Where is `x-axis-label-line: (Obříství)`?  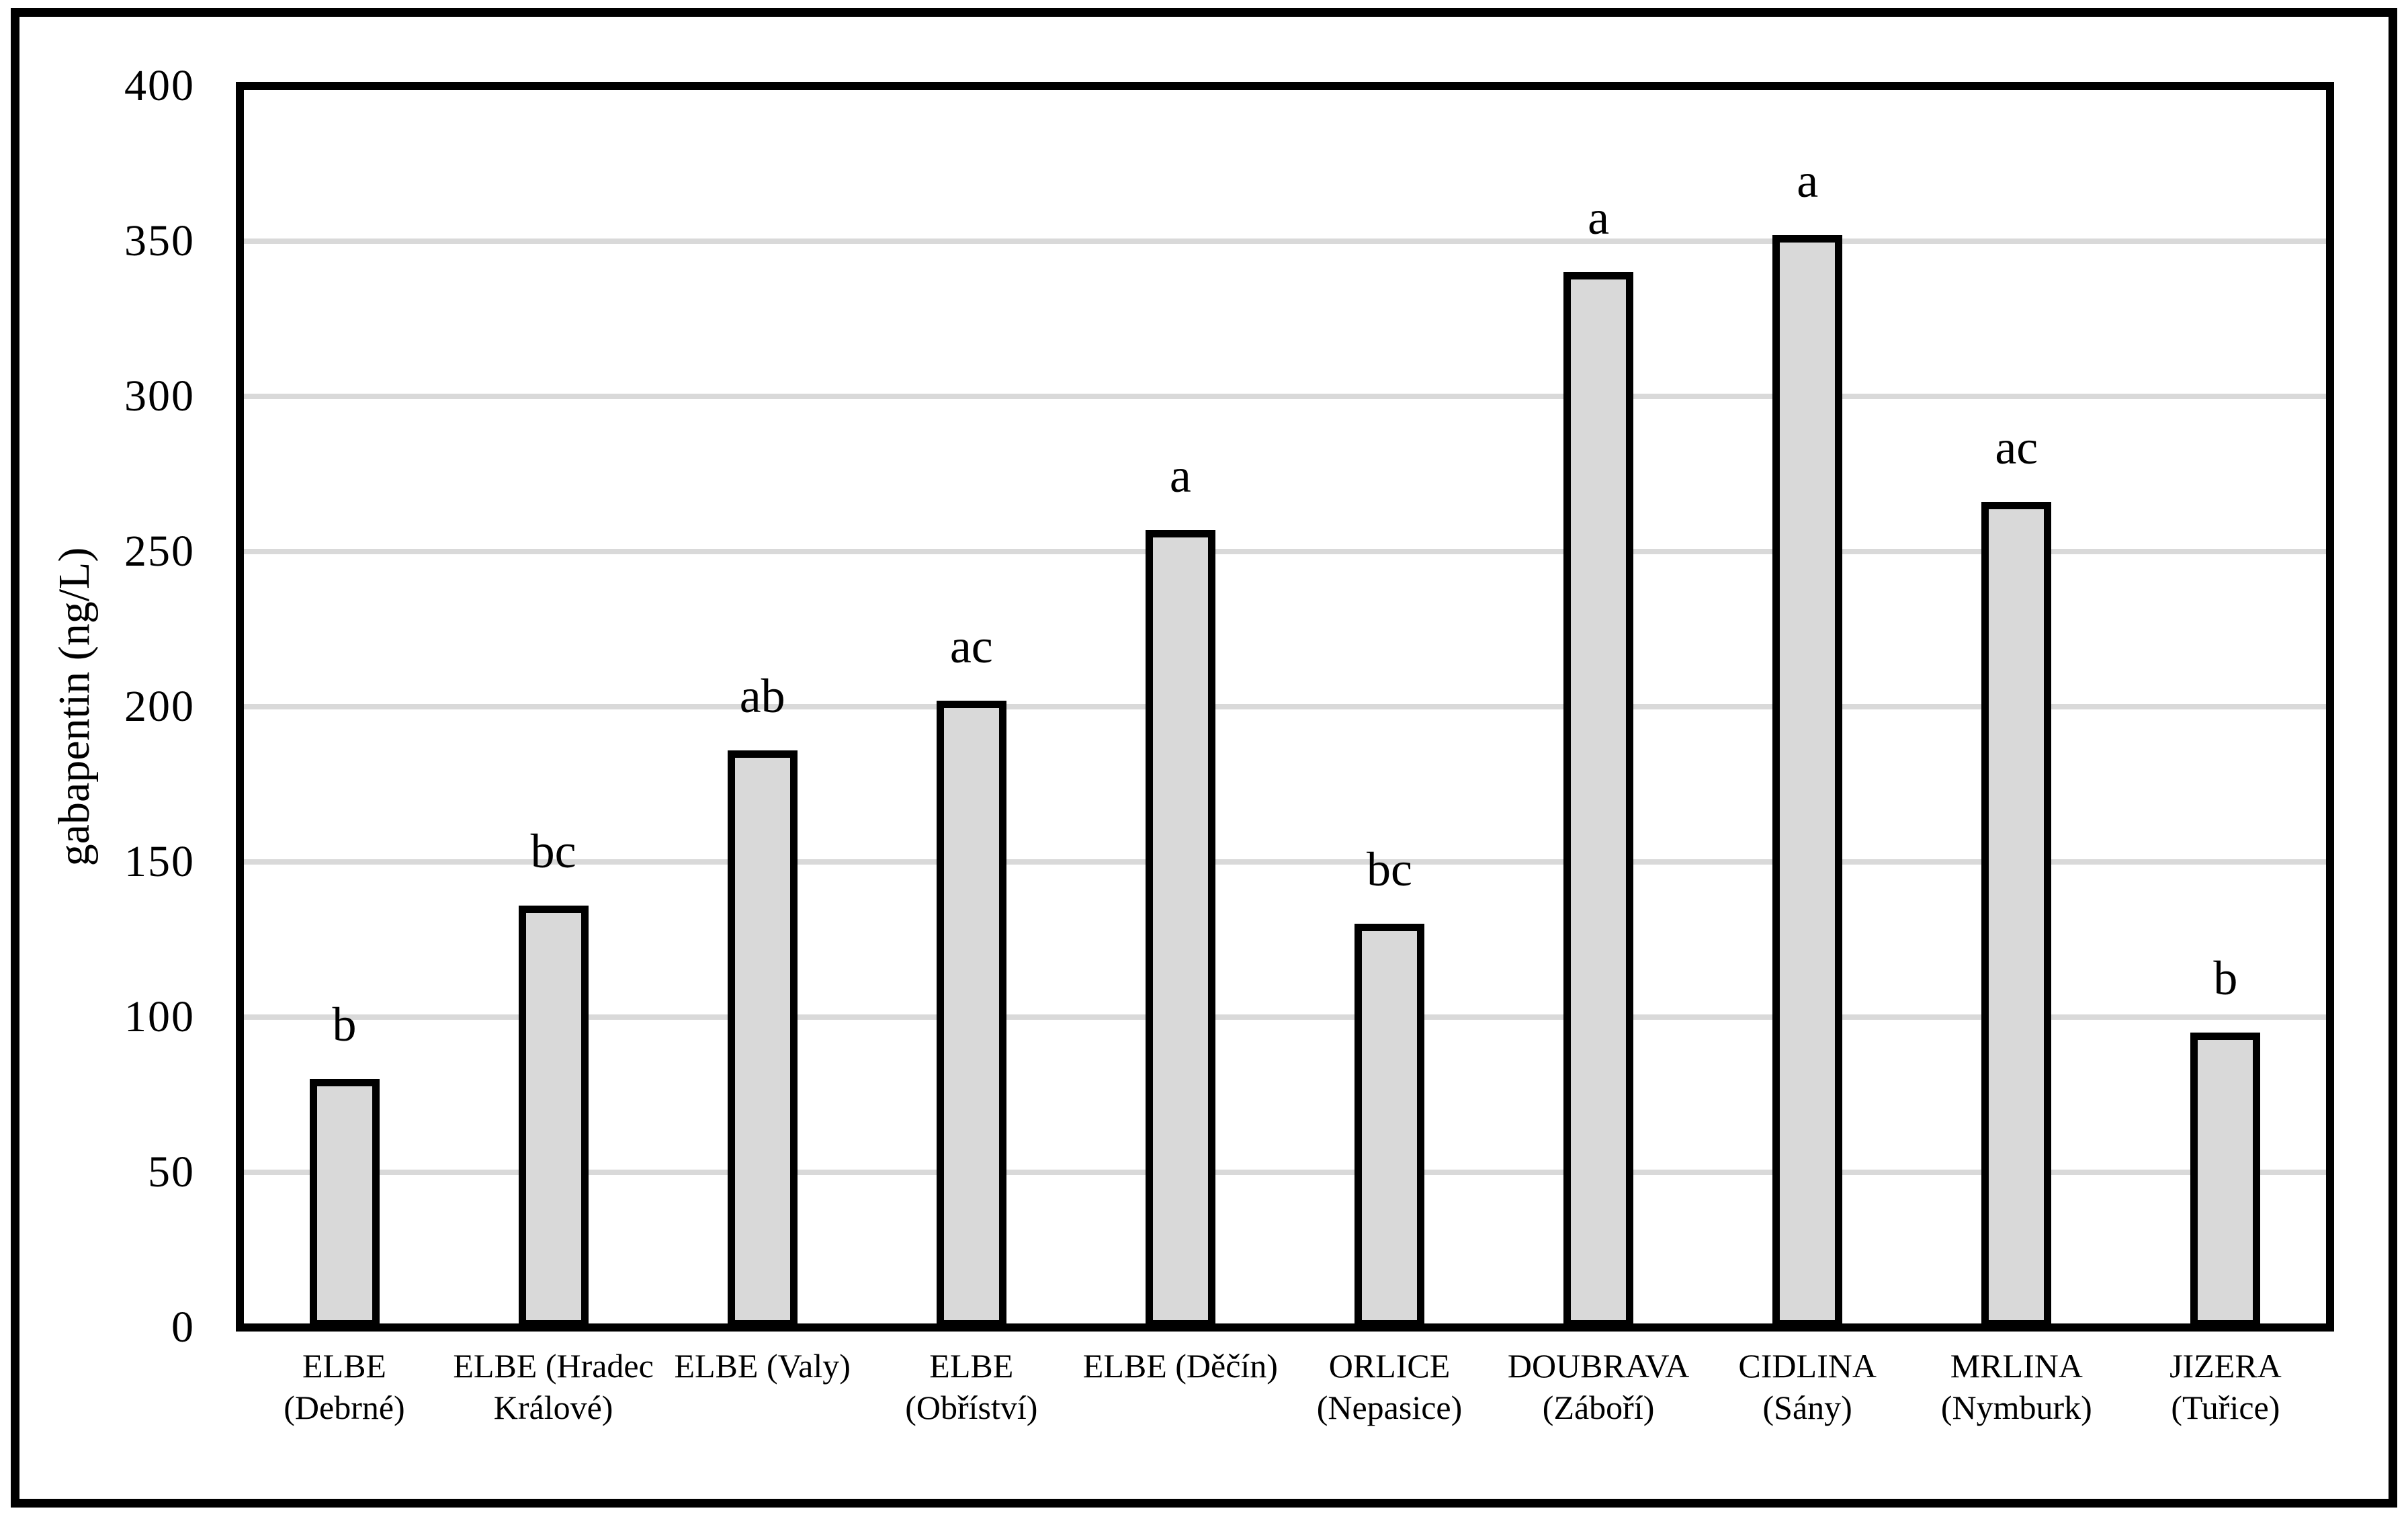
x-axis-label-line: (Obříství) is located at coordinates (971, 1407).